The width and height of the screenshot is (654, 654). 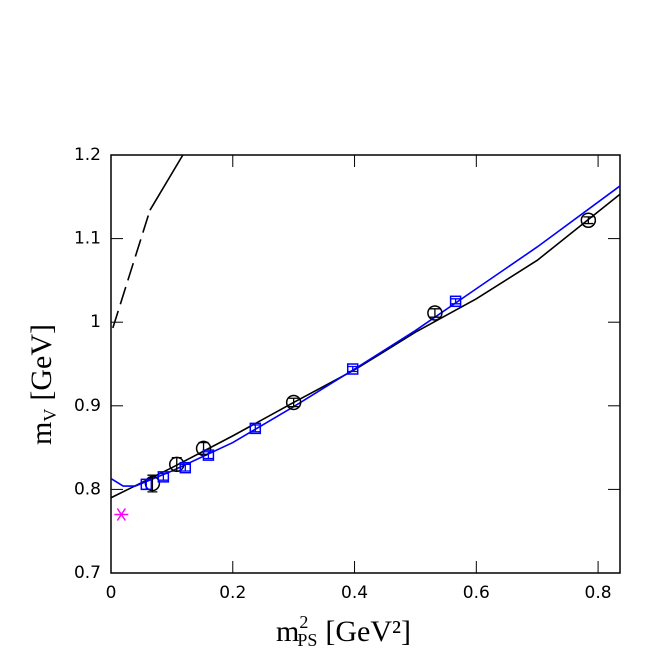 I want to click on x-tick-label: 0, so click(x=111, y=593).